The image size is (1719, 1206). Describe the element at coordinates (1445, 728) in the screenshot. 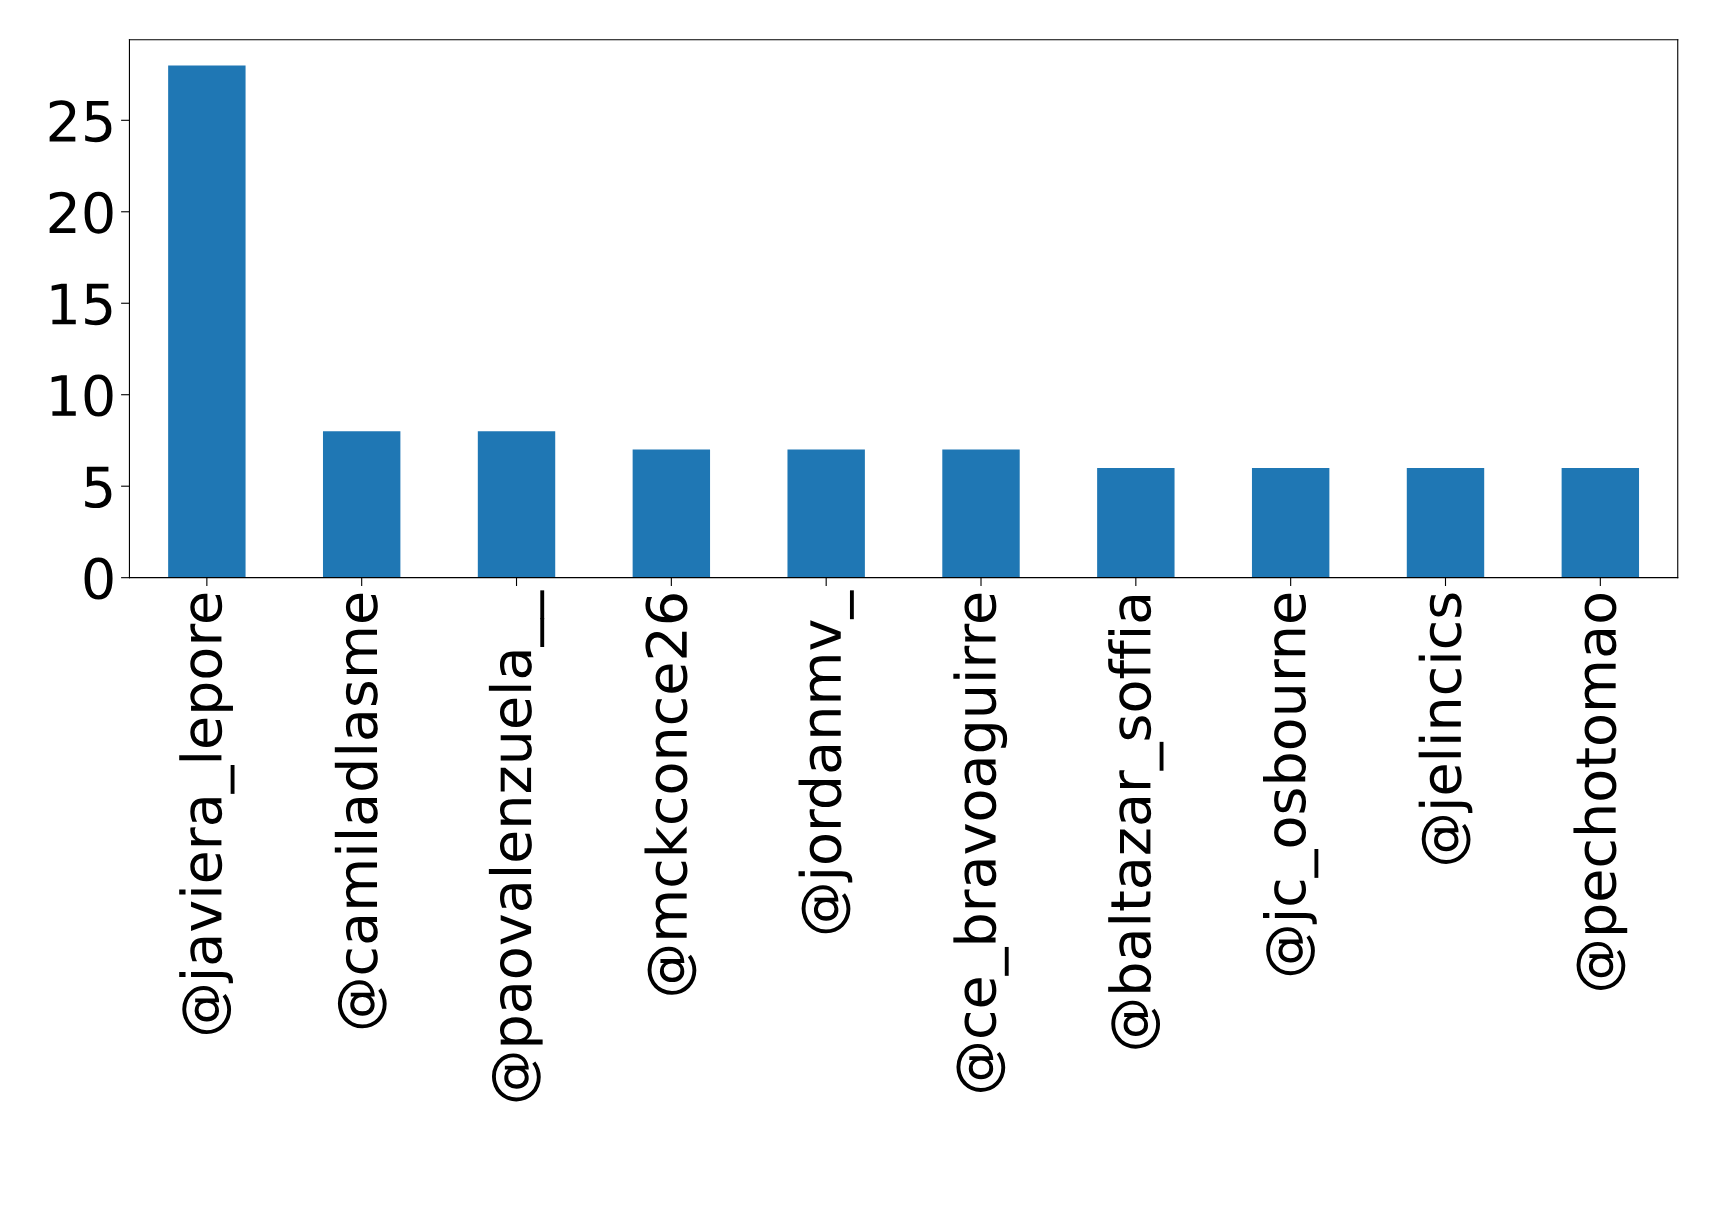

I see `x-tick-label: @jelincics` at that location.